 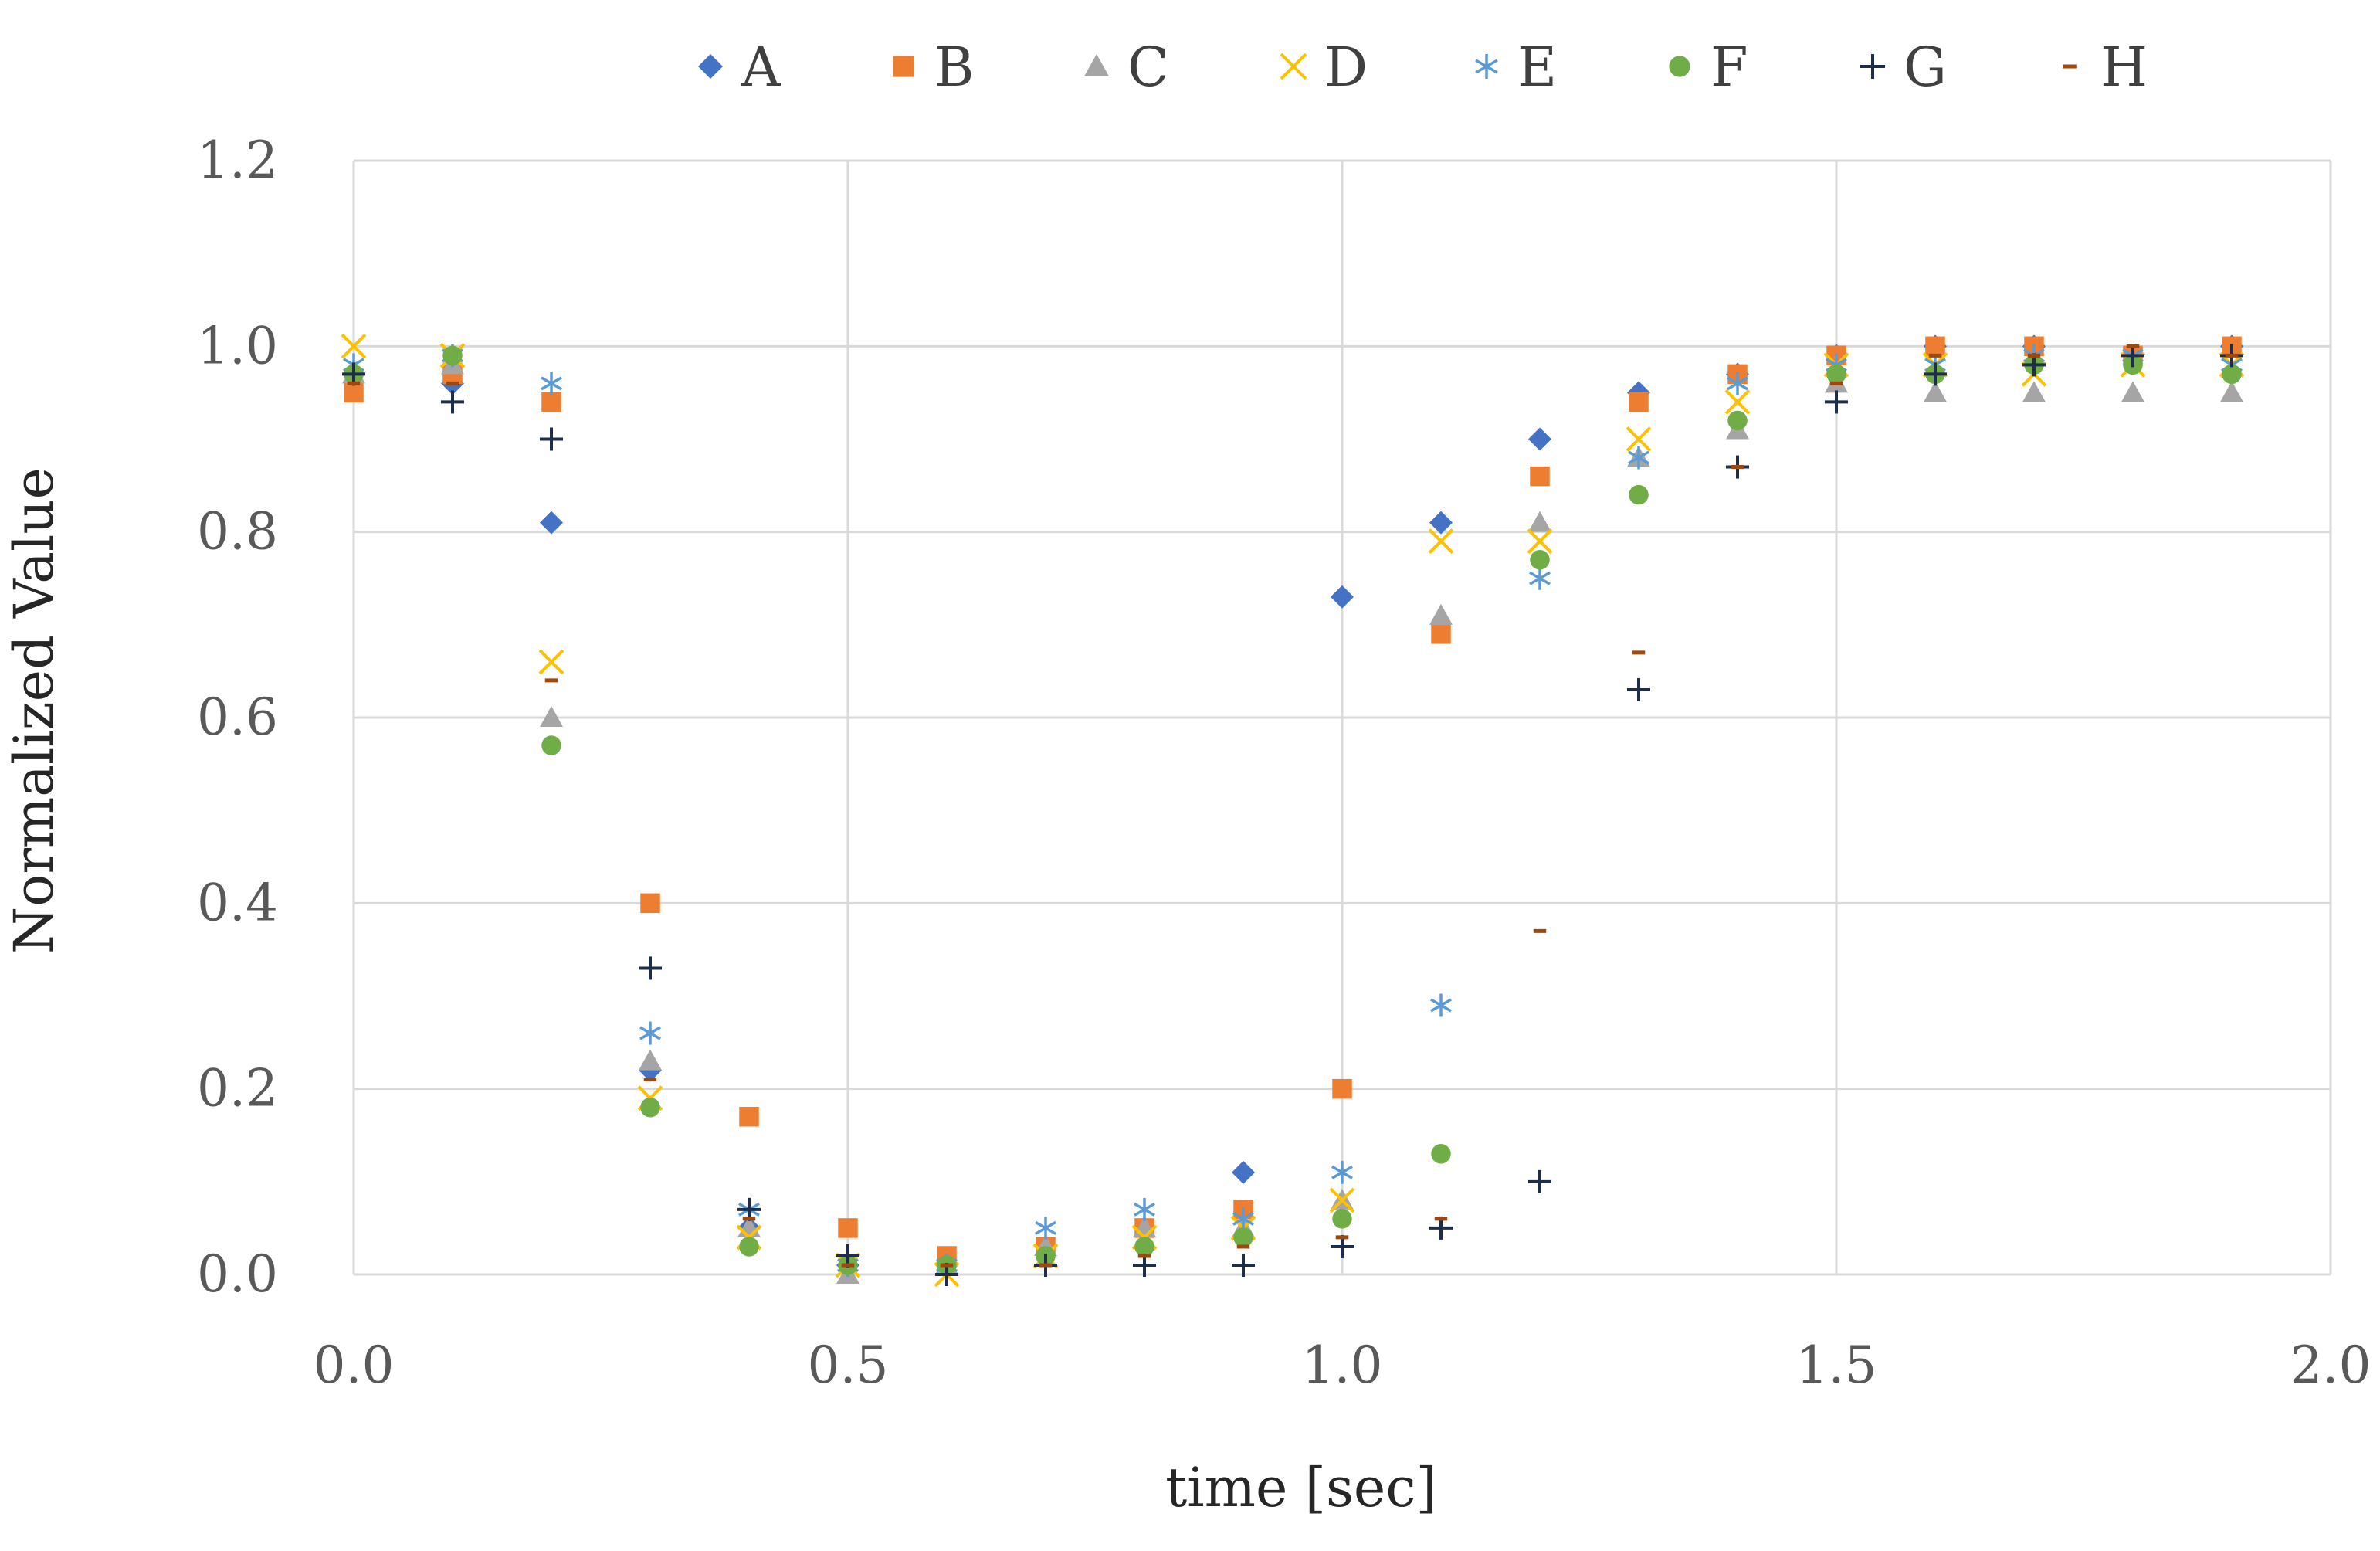 I want to click on legend-label: E, so click(x=1537, y=67).